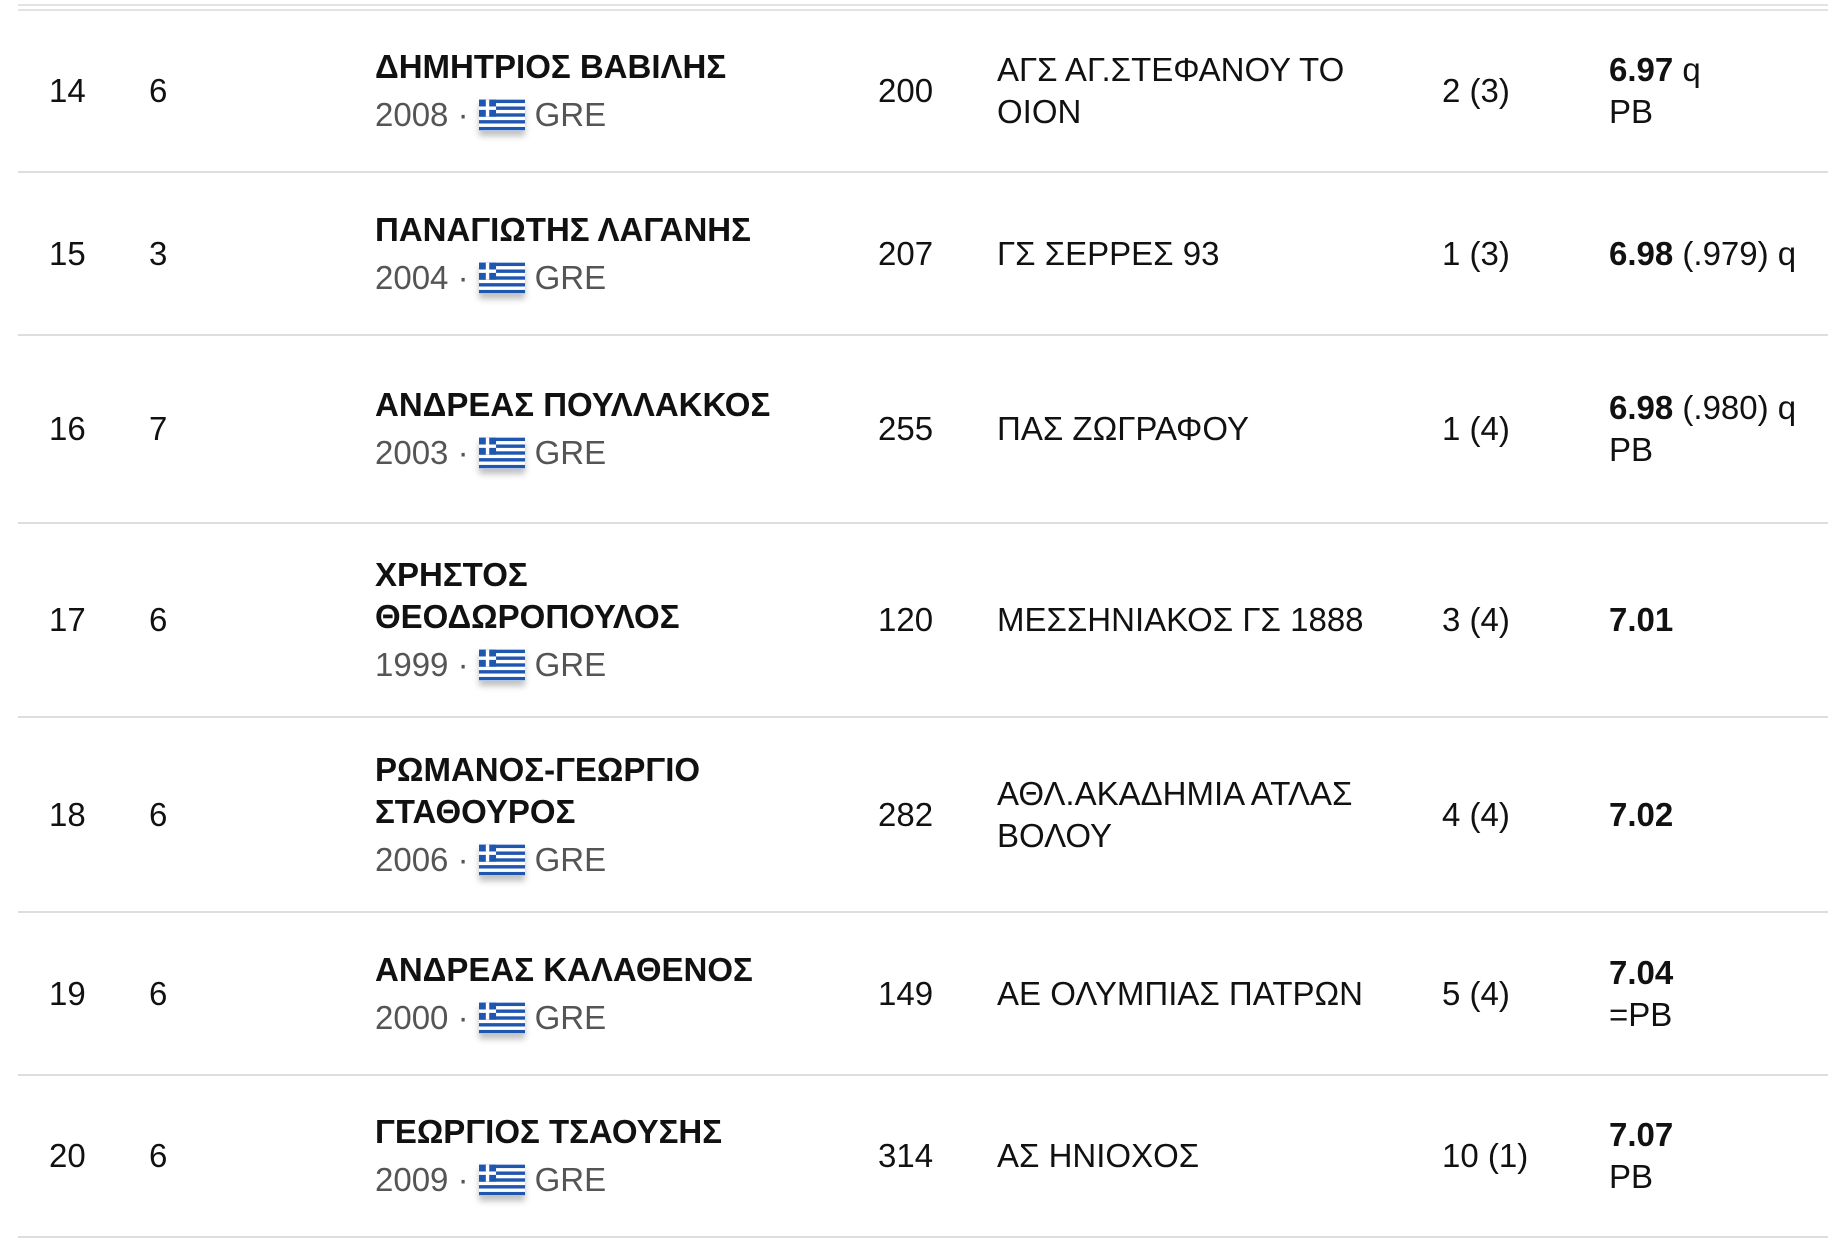  What do you see at coordinates (1098, 1155) in the screenshot?
I see `club-cell: ΑΣ ΗΝΙΟΧΟΣ` at bounding box center [1098, 1155].